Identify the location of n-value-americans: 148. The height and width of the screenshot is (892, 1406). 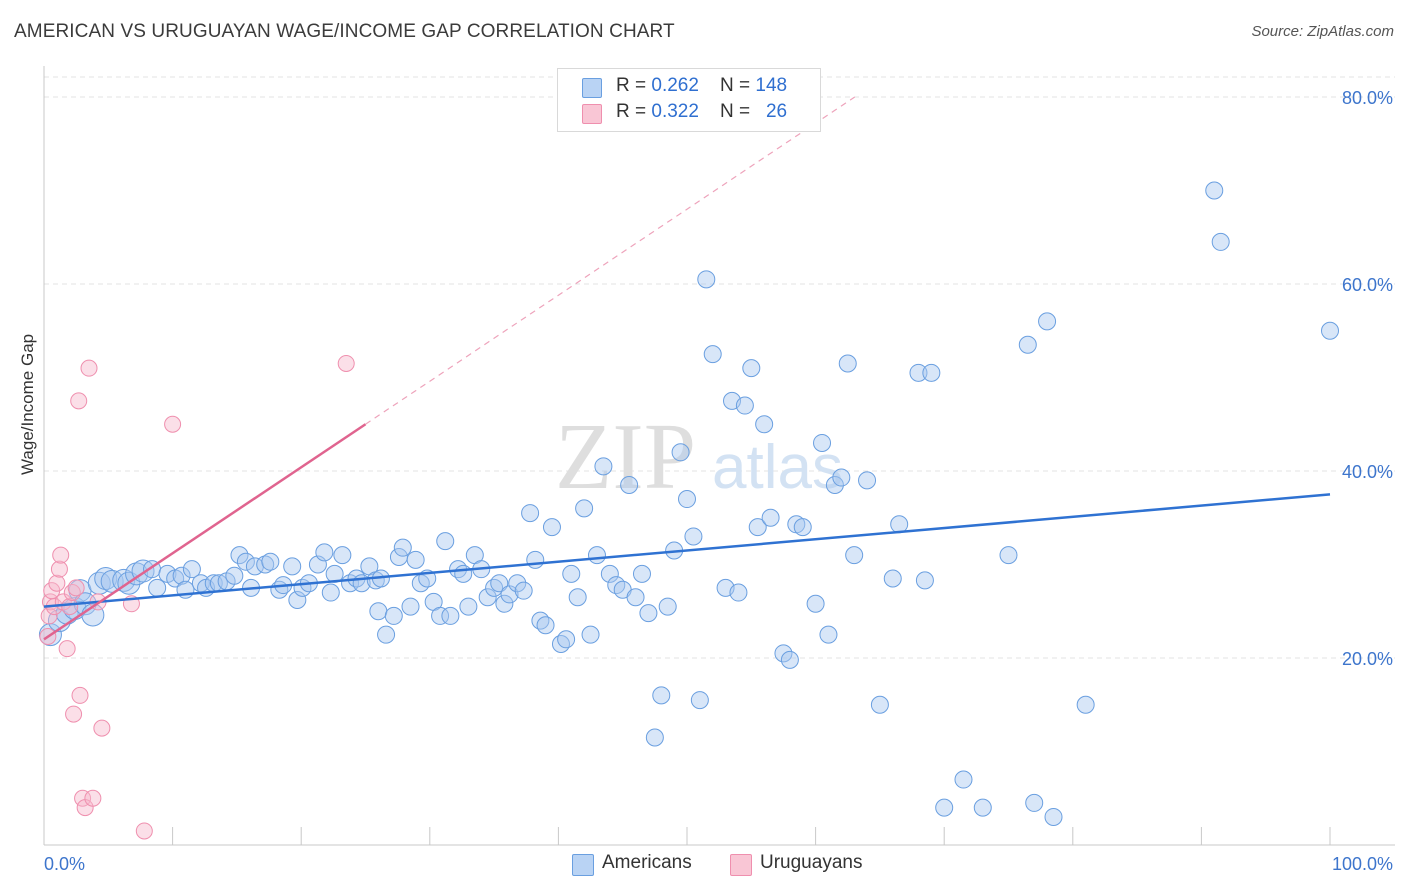
(771, 85).